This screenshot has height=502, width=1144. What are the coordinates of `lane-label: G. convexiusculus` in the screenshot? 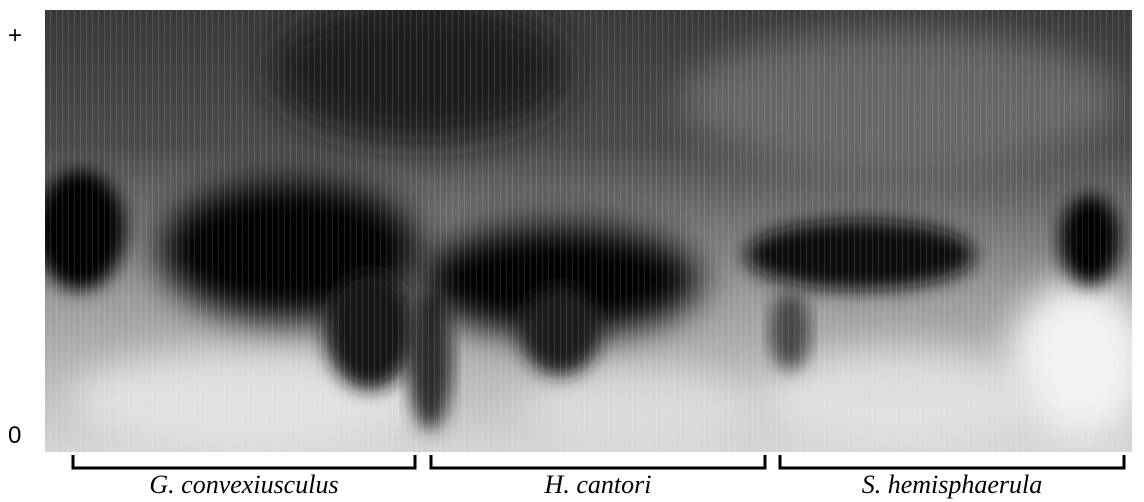 It's located at (244, 484).